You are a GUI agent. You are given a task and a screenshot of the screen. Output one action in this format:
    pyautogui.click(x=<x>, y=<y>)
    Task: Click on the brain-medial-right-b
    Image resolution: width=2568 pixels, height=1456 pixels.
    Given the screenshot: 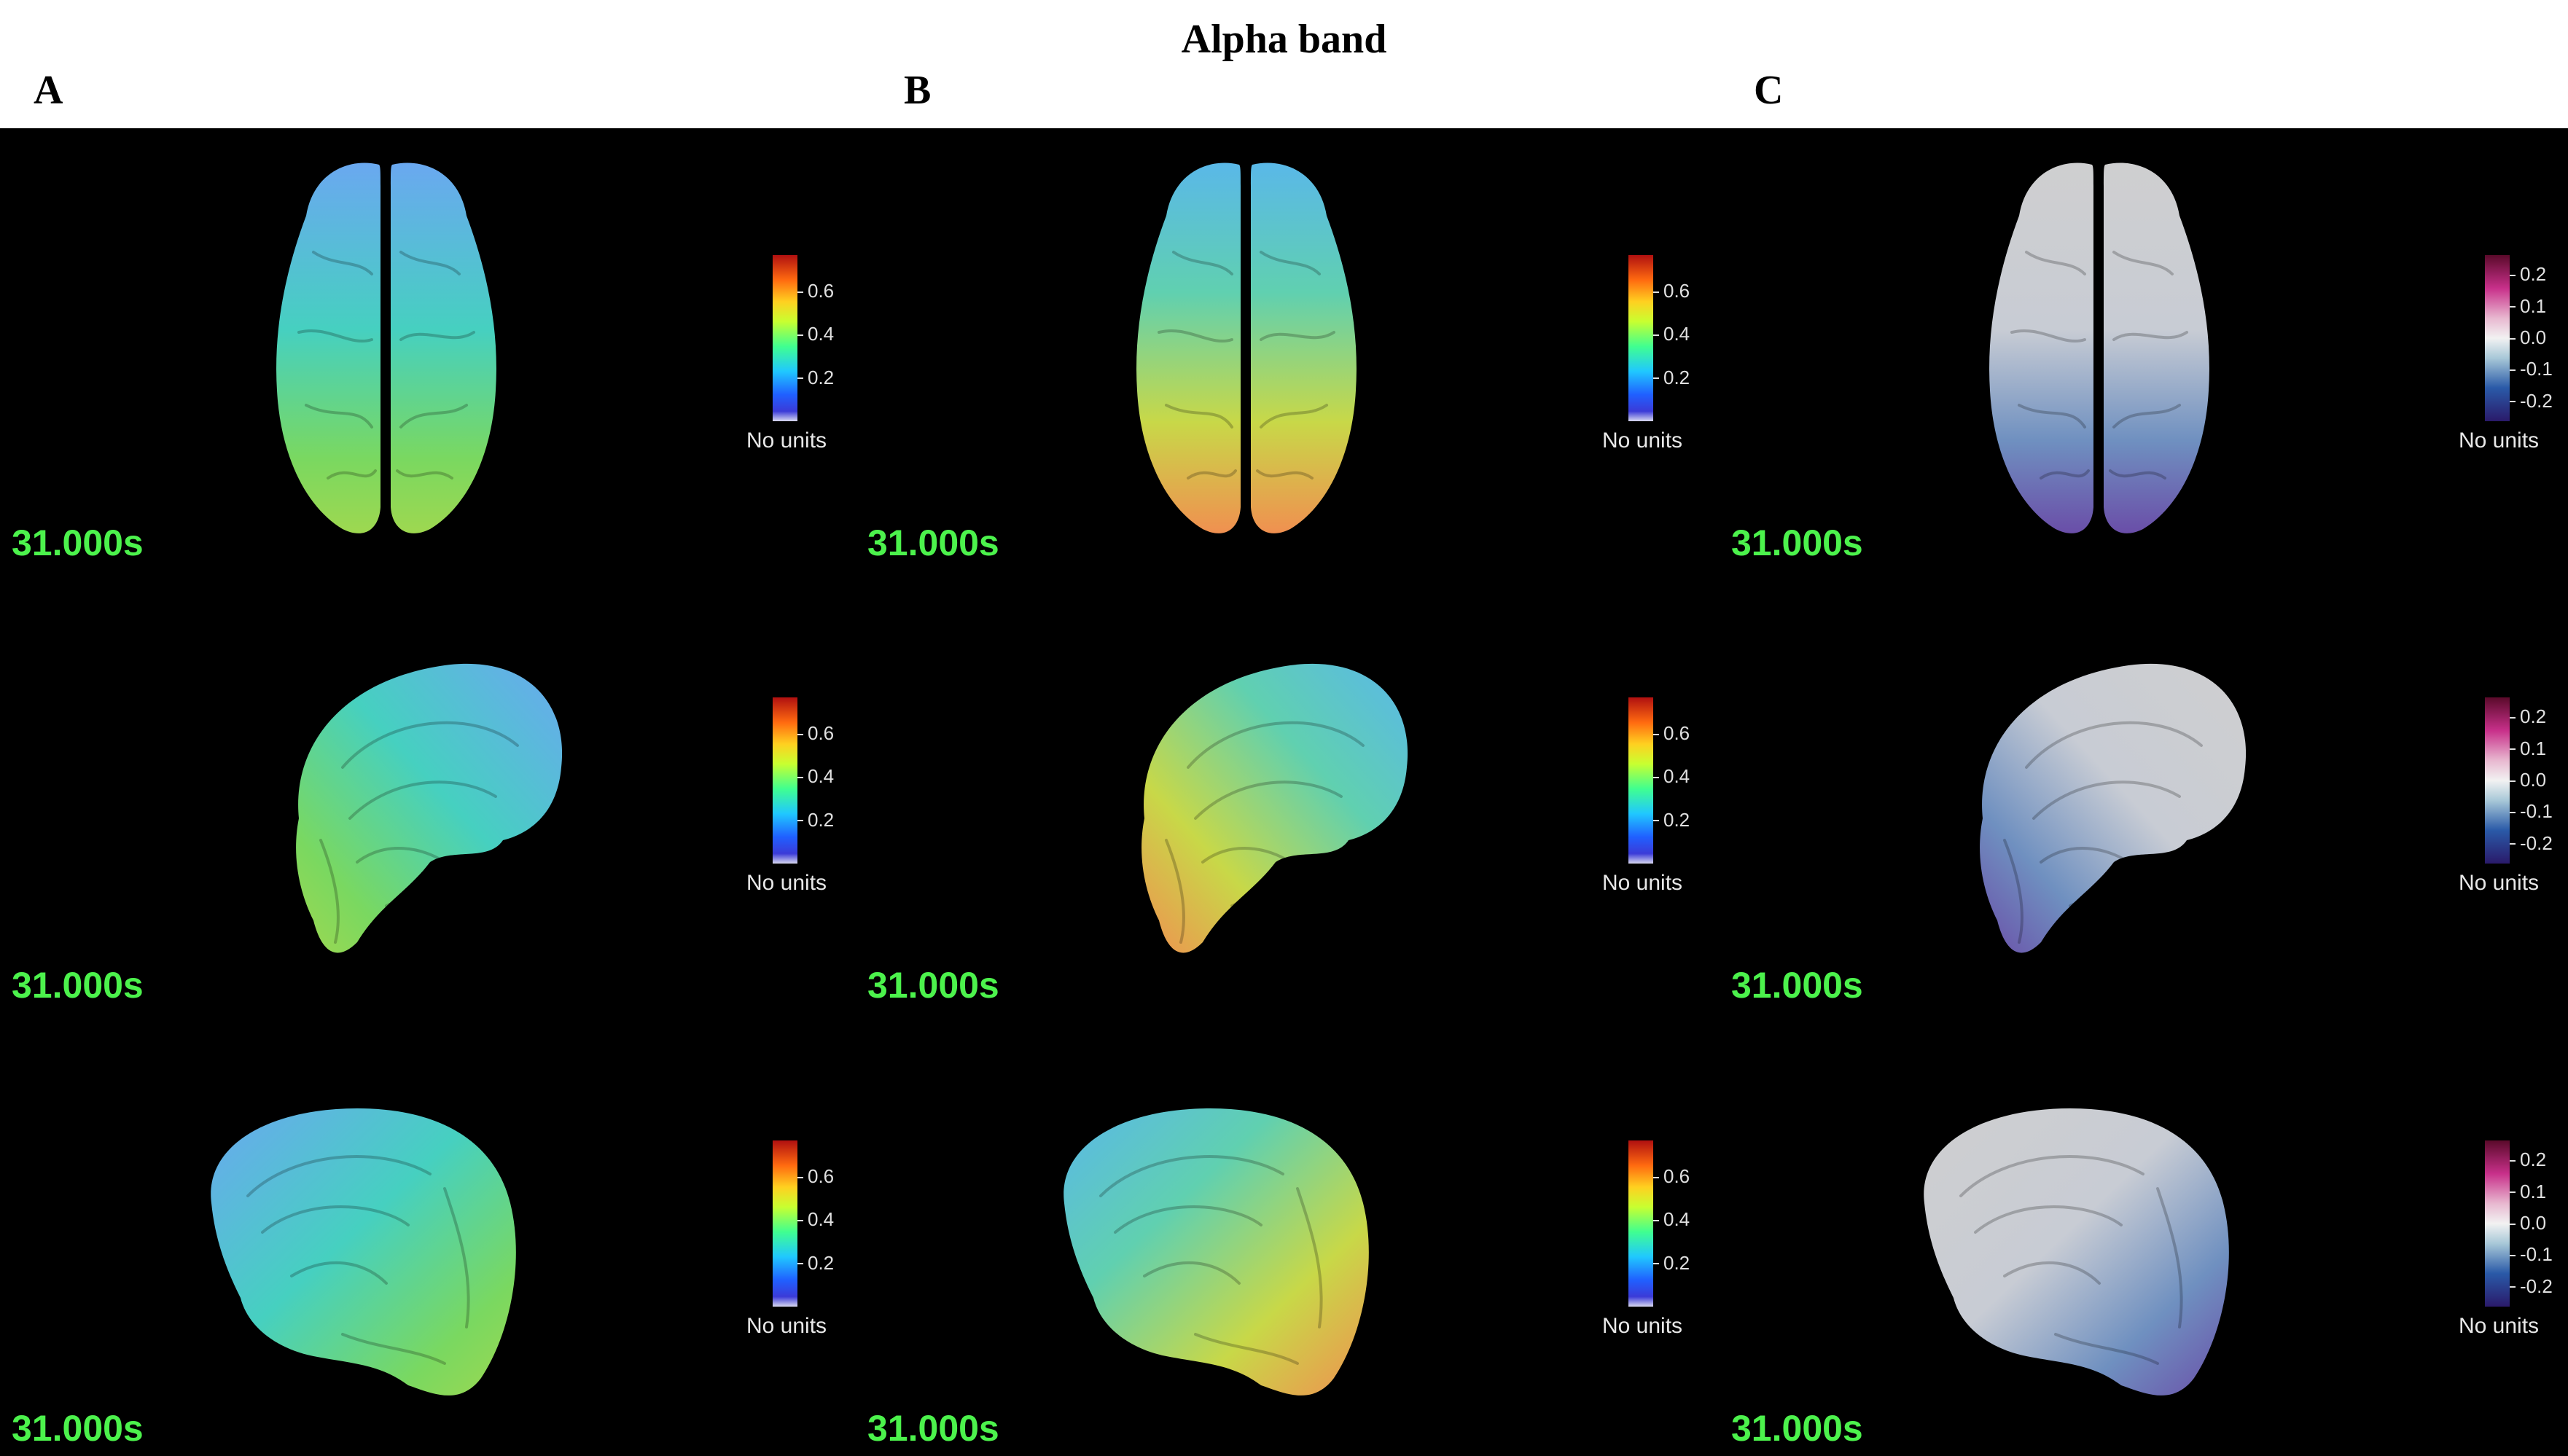 What is the action you would take?
    pyautogui.click(x=1210, y=1249)
    